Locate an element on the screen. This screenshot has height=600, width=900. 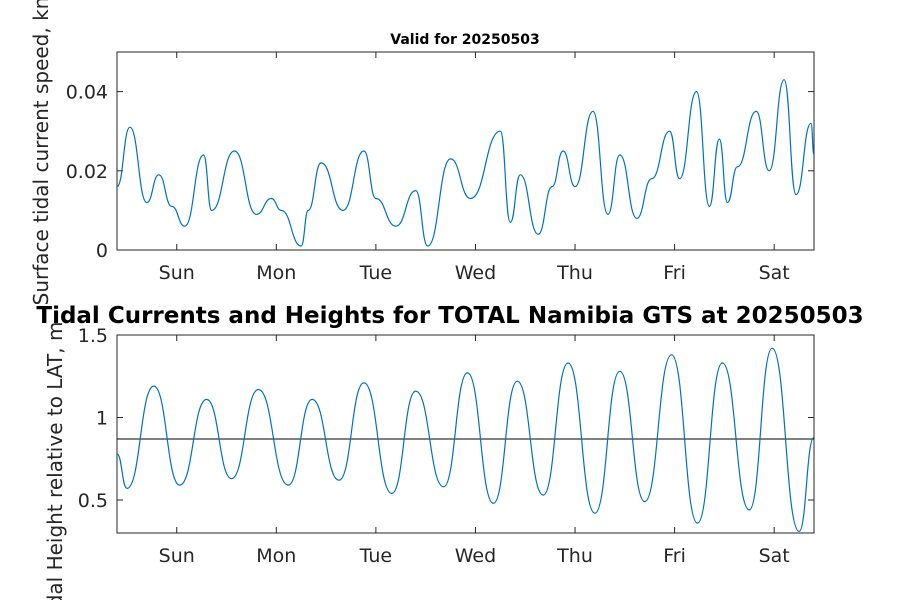
tidal-height-ylabel: Tidal Height relative to LAT, m is located at coordinates (55, 461).